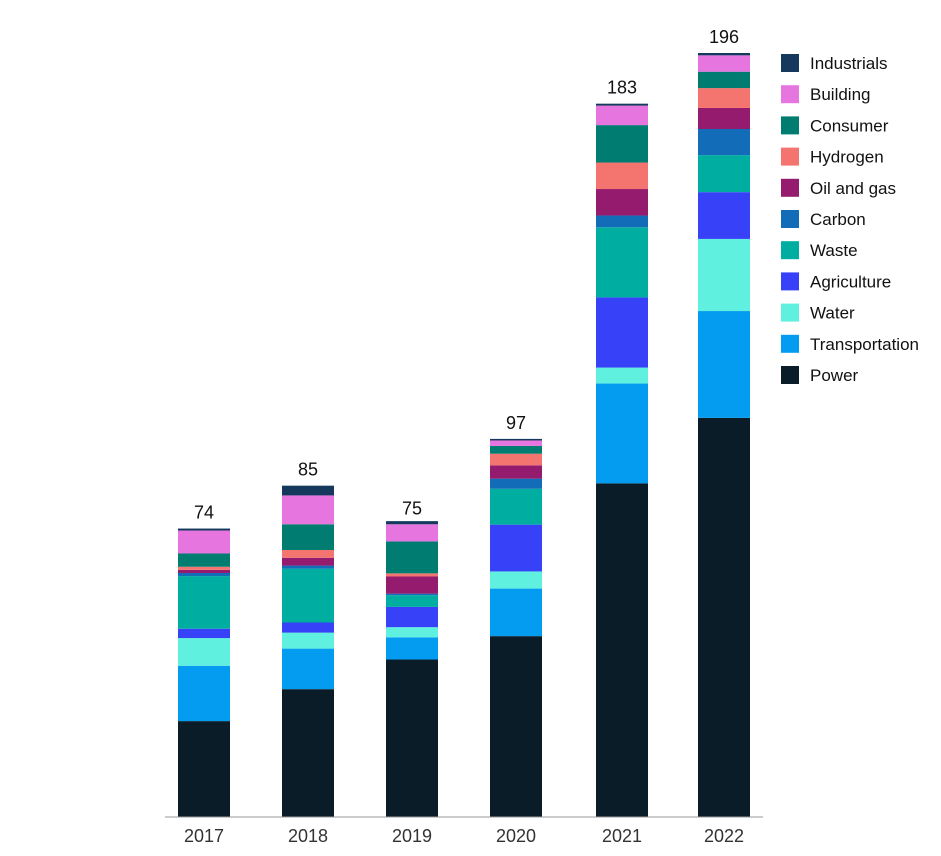 The height and width of the screenshot is (856, 941). I want to click on bar-segment-oil-and-gas-2021, so click(622, 202).